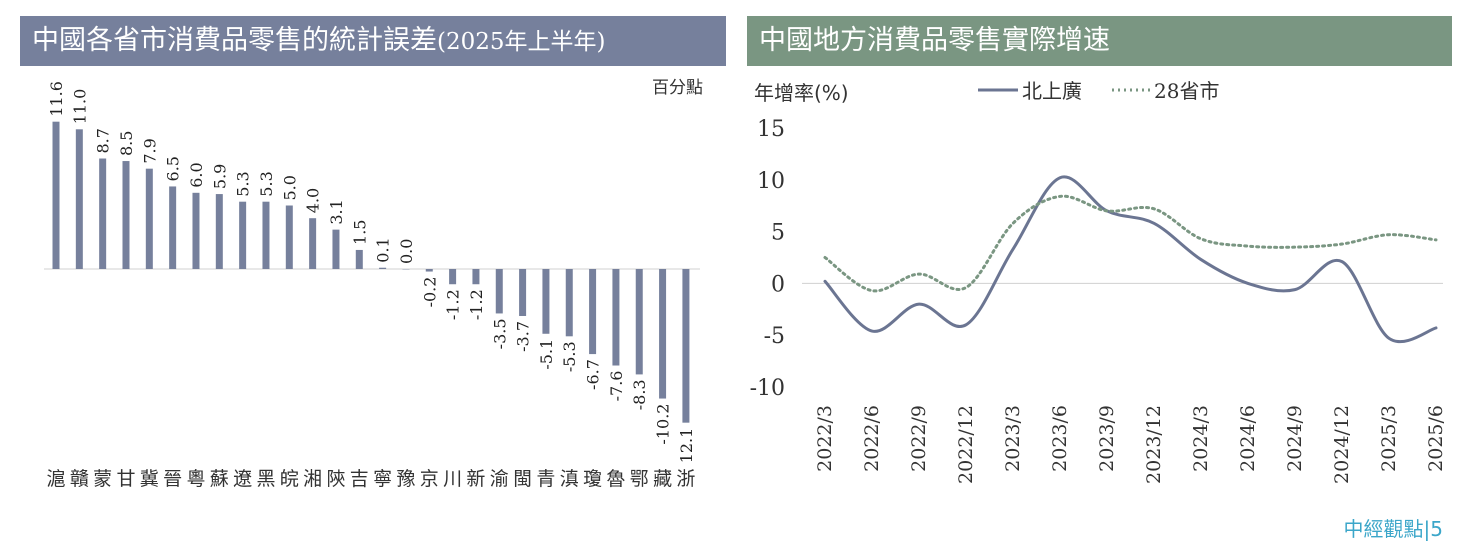  I want to click on bar-category-label-20: 閩, so click(522, 479).